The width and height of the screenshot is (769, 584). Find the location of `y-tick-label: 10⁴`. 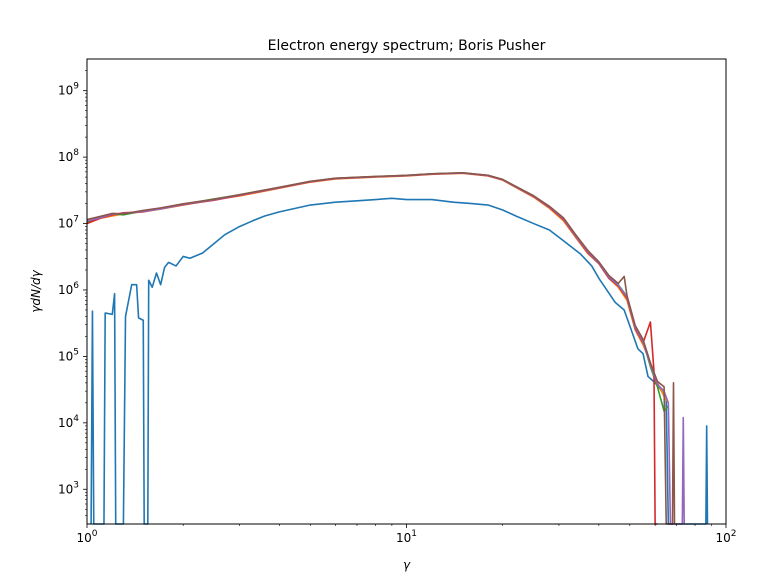

y-tick-label: 10⁴ is located at coordinates (68, 422).